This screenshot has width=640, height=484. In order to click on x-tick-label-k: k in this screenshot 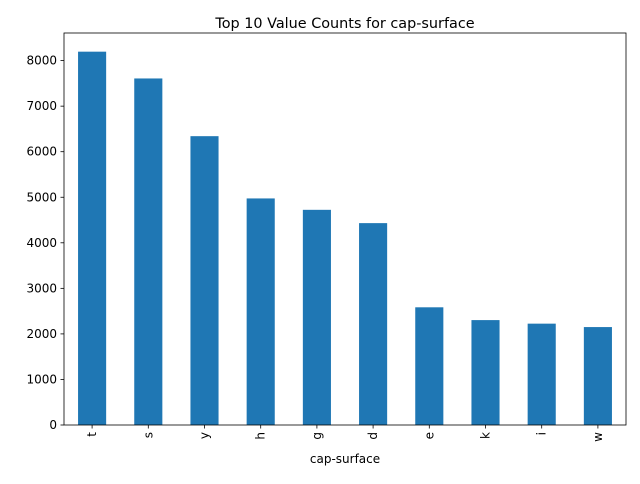, I will do `click(486, 435)`.